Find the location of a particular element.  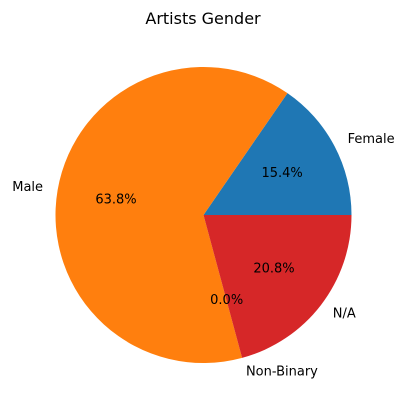

chart-title: Artists Gender is located at coordinates (203, 18).